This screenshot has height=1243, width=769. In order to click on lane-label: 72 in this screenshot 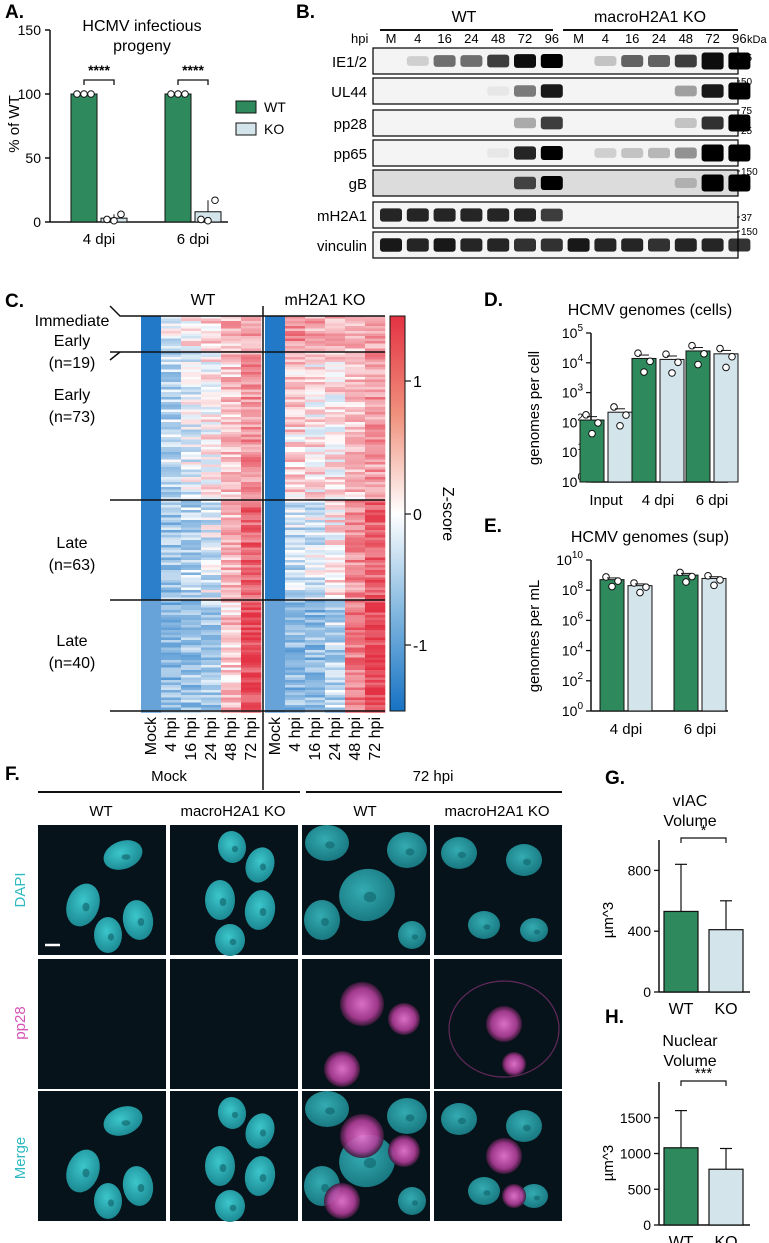, I will do `click(525, 38)`.